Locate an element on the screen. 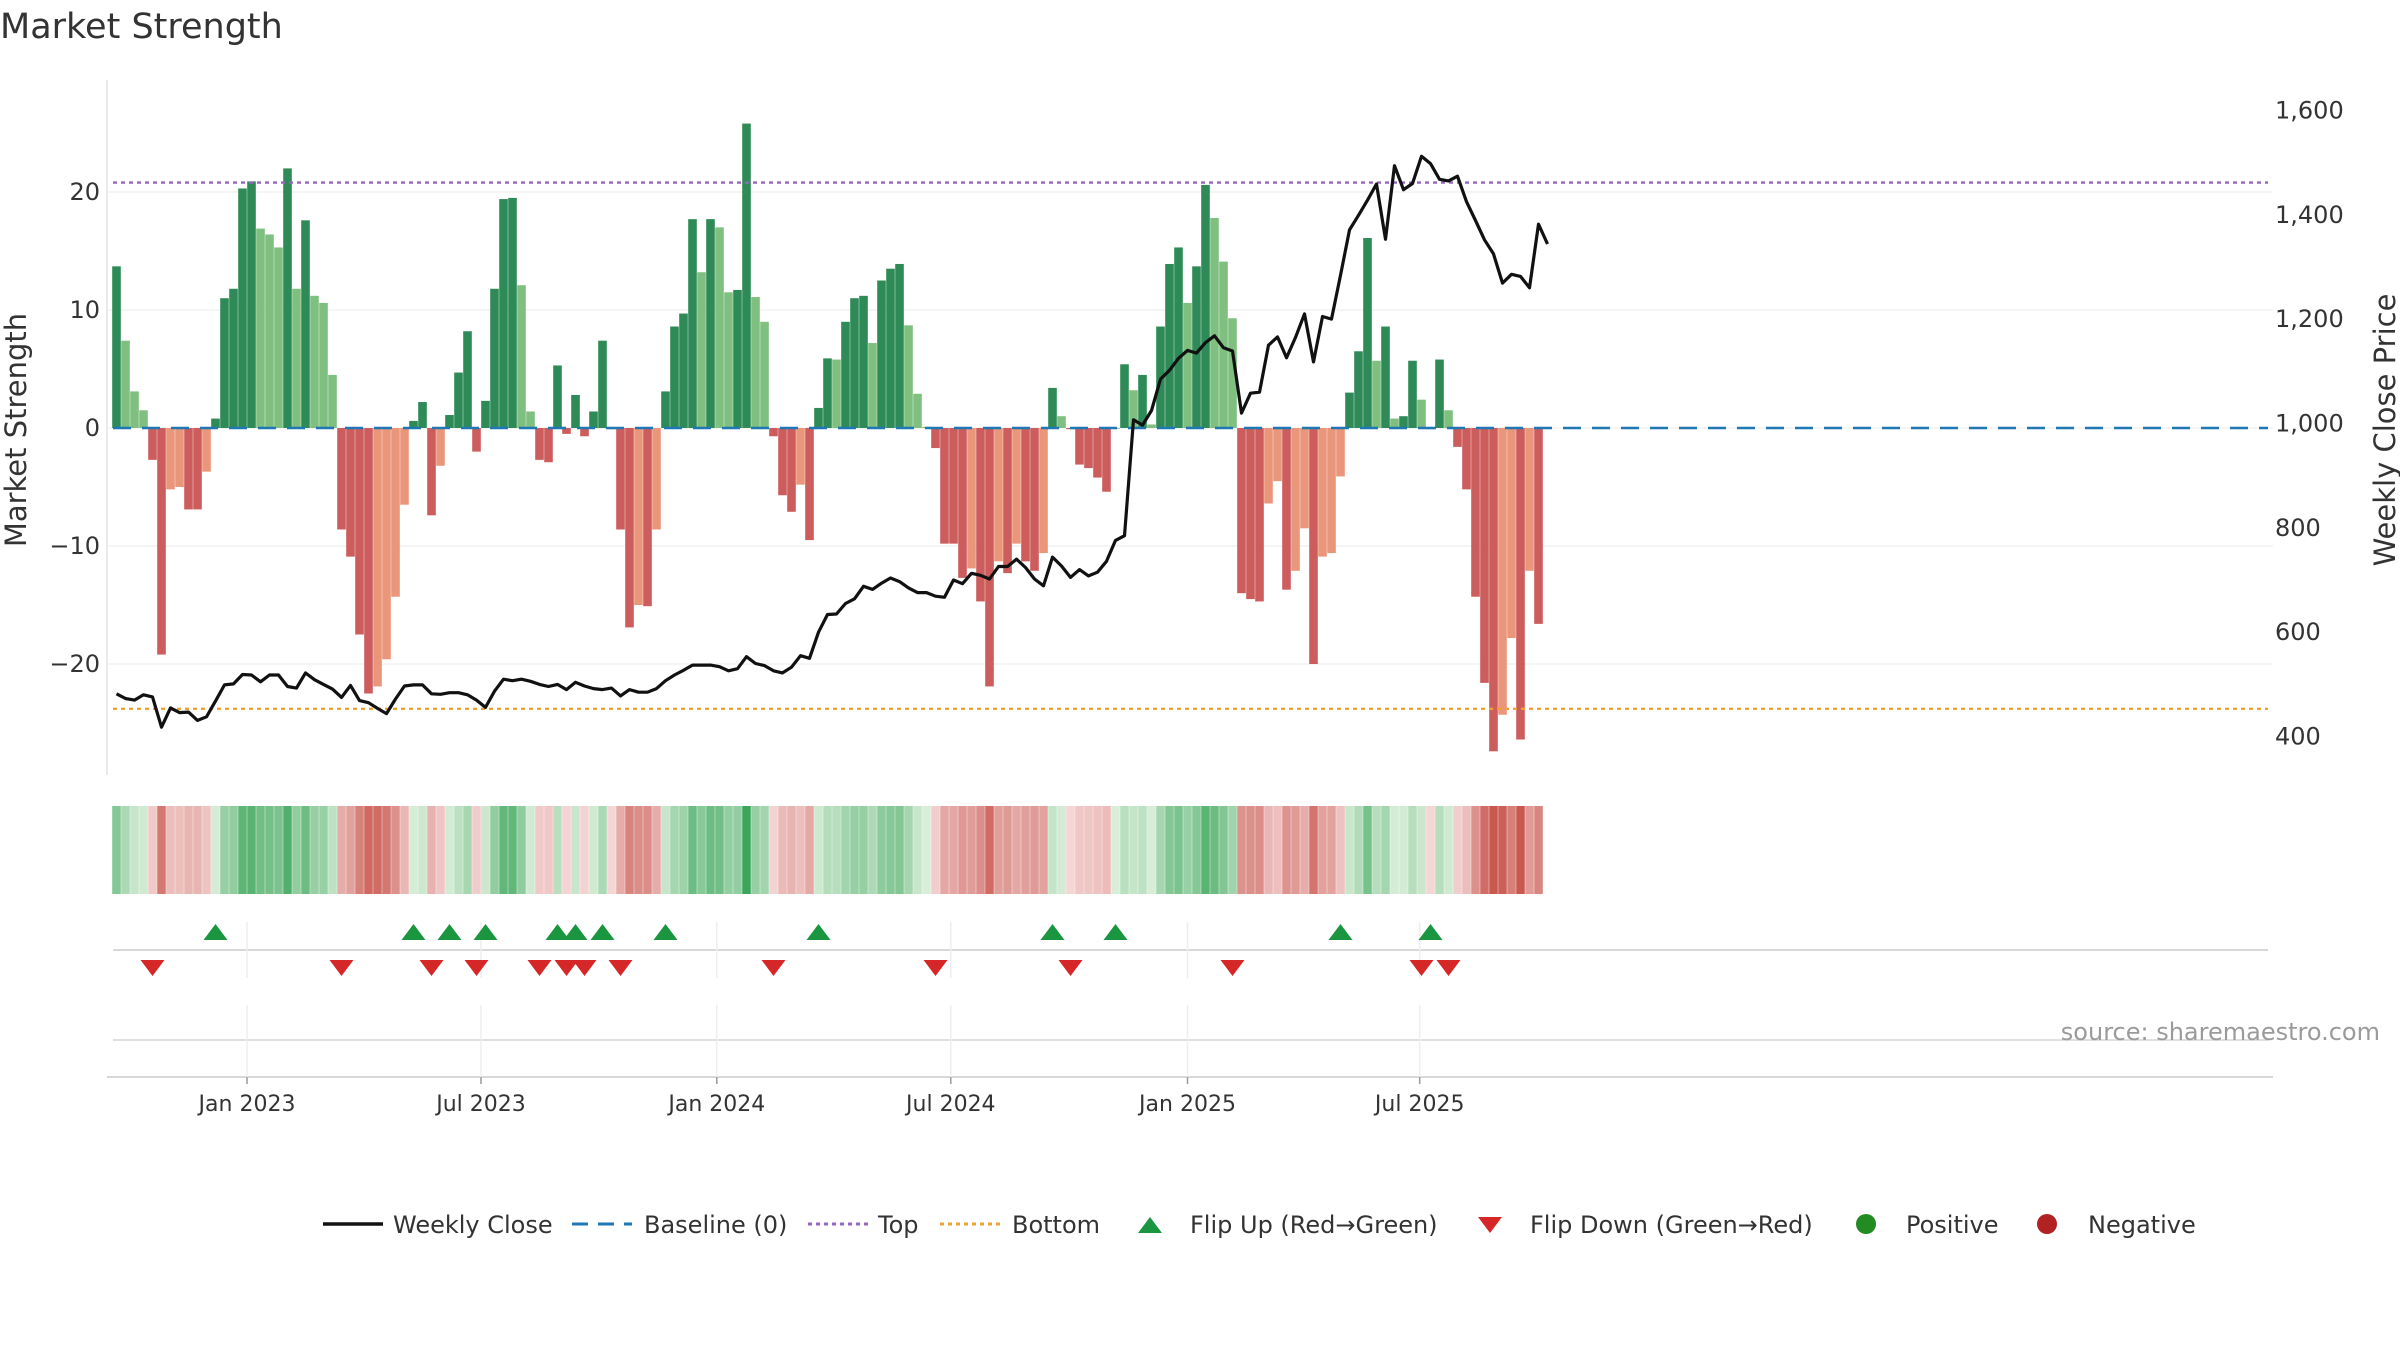 The height and width of the screenshot is (1350, 2400). x-tick-label: Jul 2023 is located at coordinates (480, 1104).